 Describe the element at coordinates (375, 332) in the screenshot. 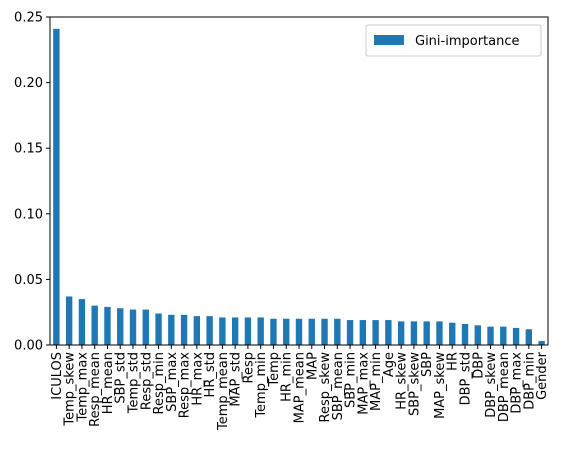

I see `bar-MAP_min` at that location.